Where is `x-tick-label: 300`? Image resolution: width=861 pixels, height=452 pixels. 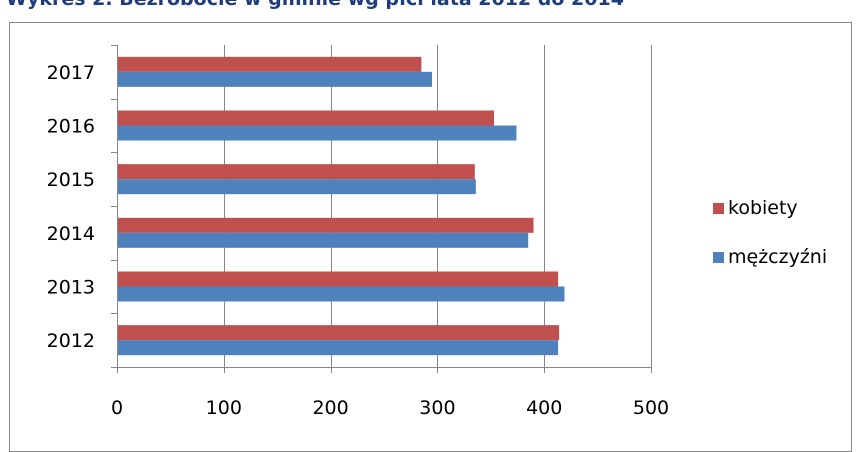 x-tick-label: 300 is located at coordinates (437, 408).